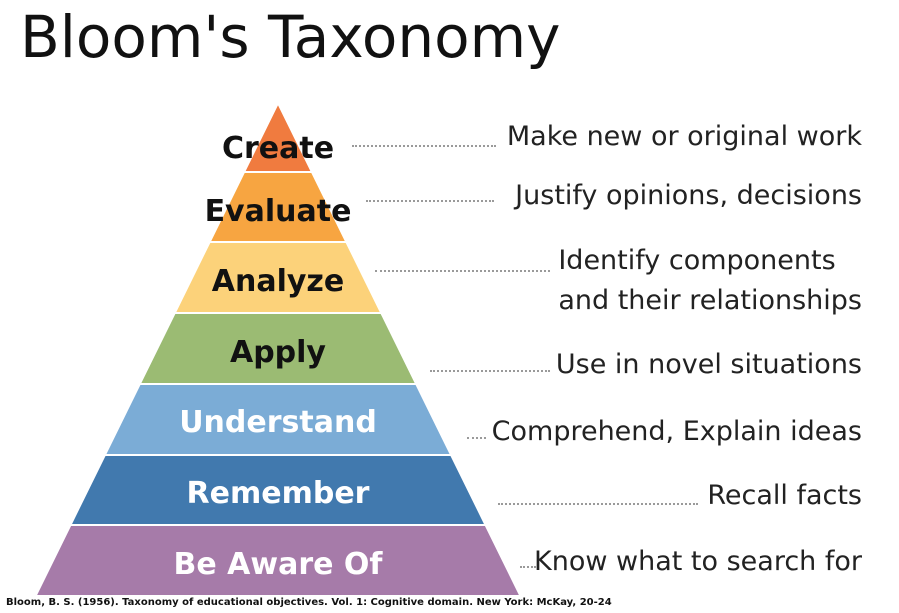 The width and height of the screenshot is (899, 613). I want to click on level-label-remember: Remember, so click(278, 493).